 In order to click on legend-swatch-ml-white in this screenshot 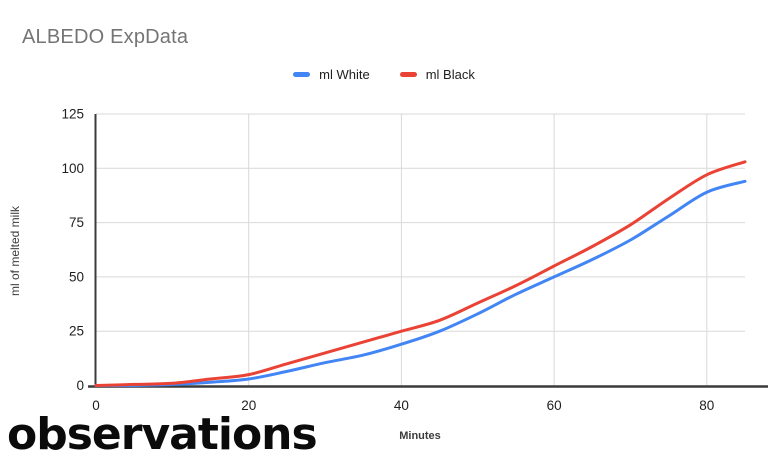, I will do `click(302, 74)`.